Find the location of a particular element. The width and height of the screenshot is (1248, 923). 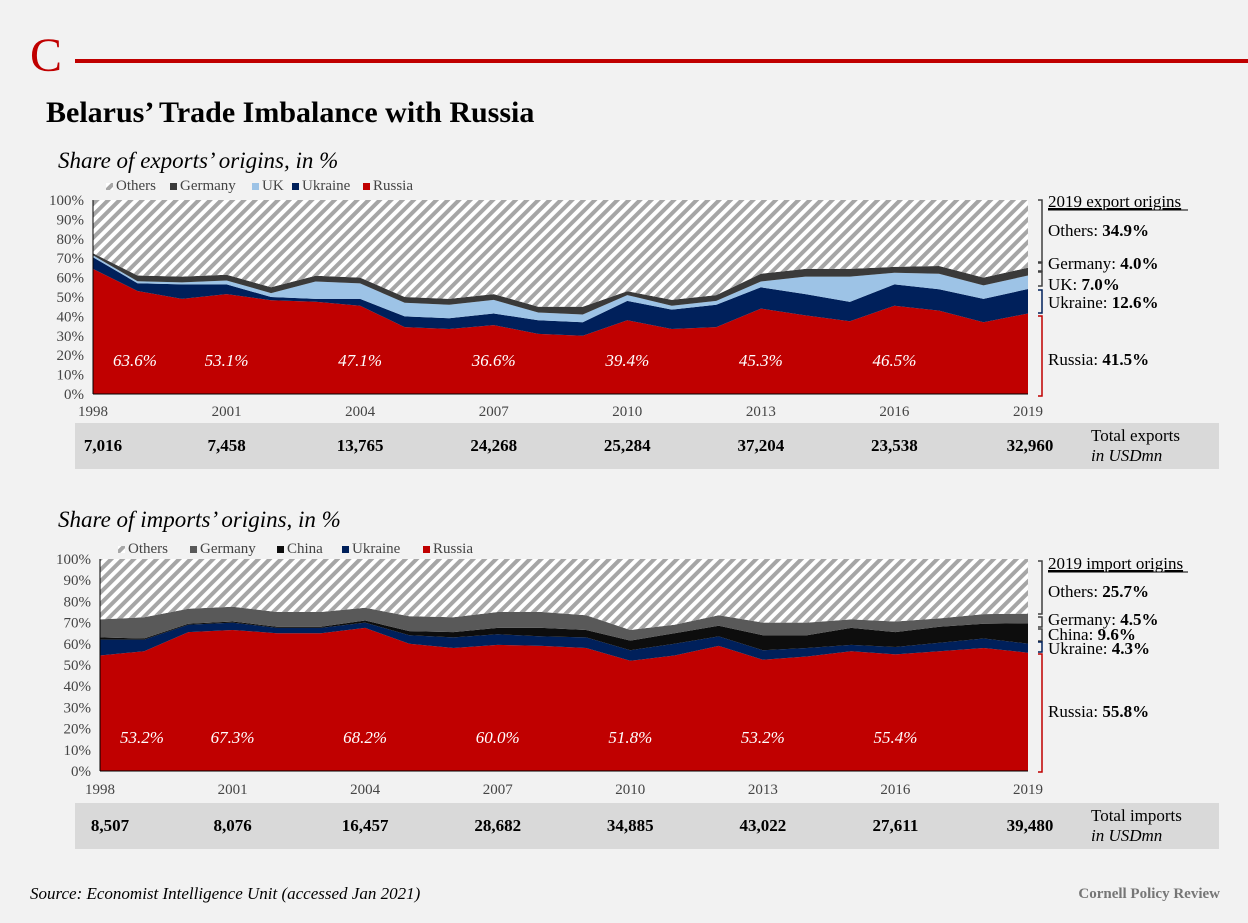

imports-totals-label: Total imports in USDmn is located at coordinates (1136, 826).